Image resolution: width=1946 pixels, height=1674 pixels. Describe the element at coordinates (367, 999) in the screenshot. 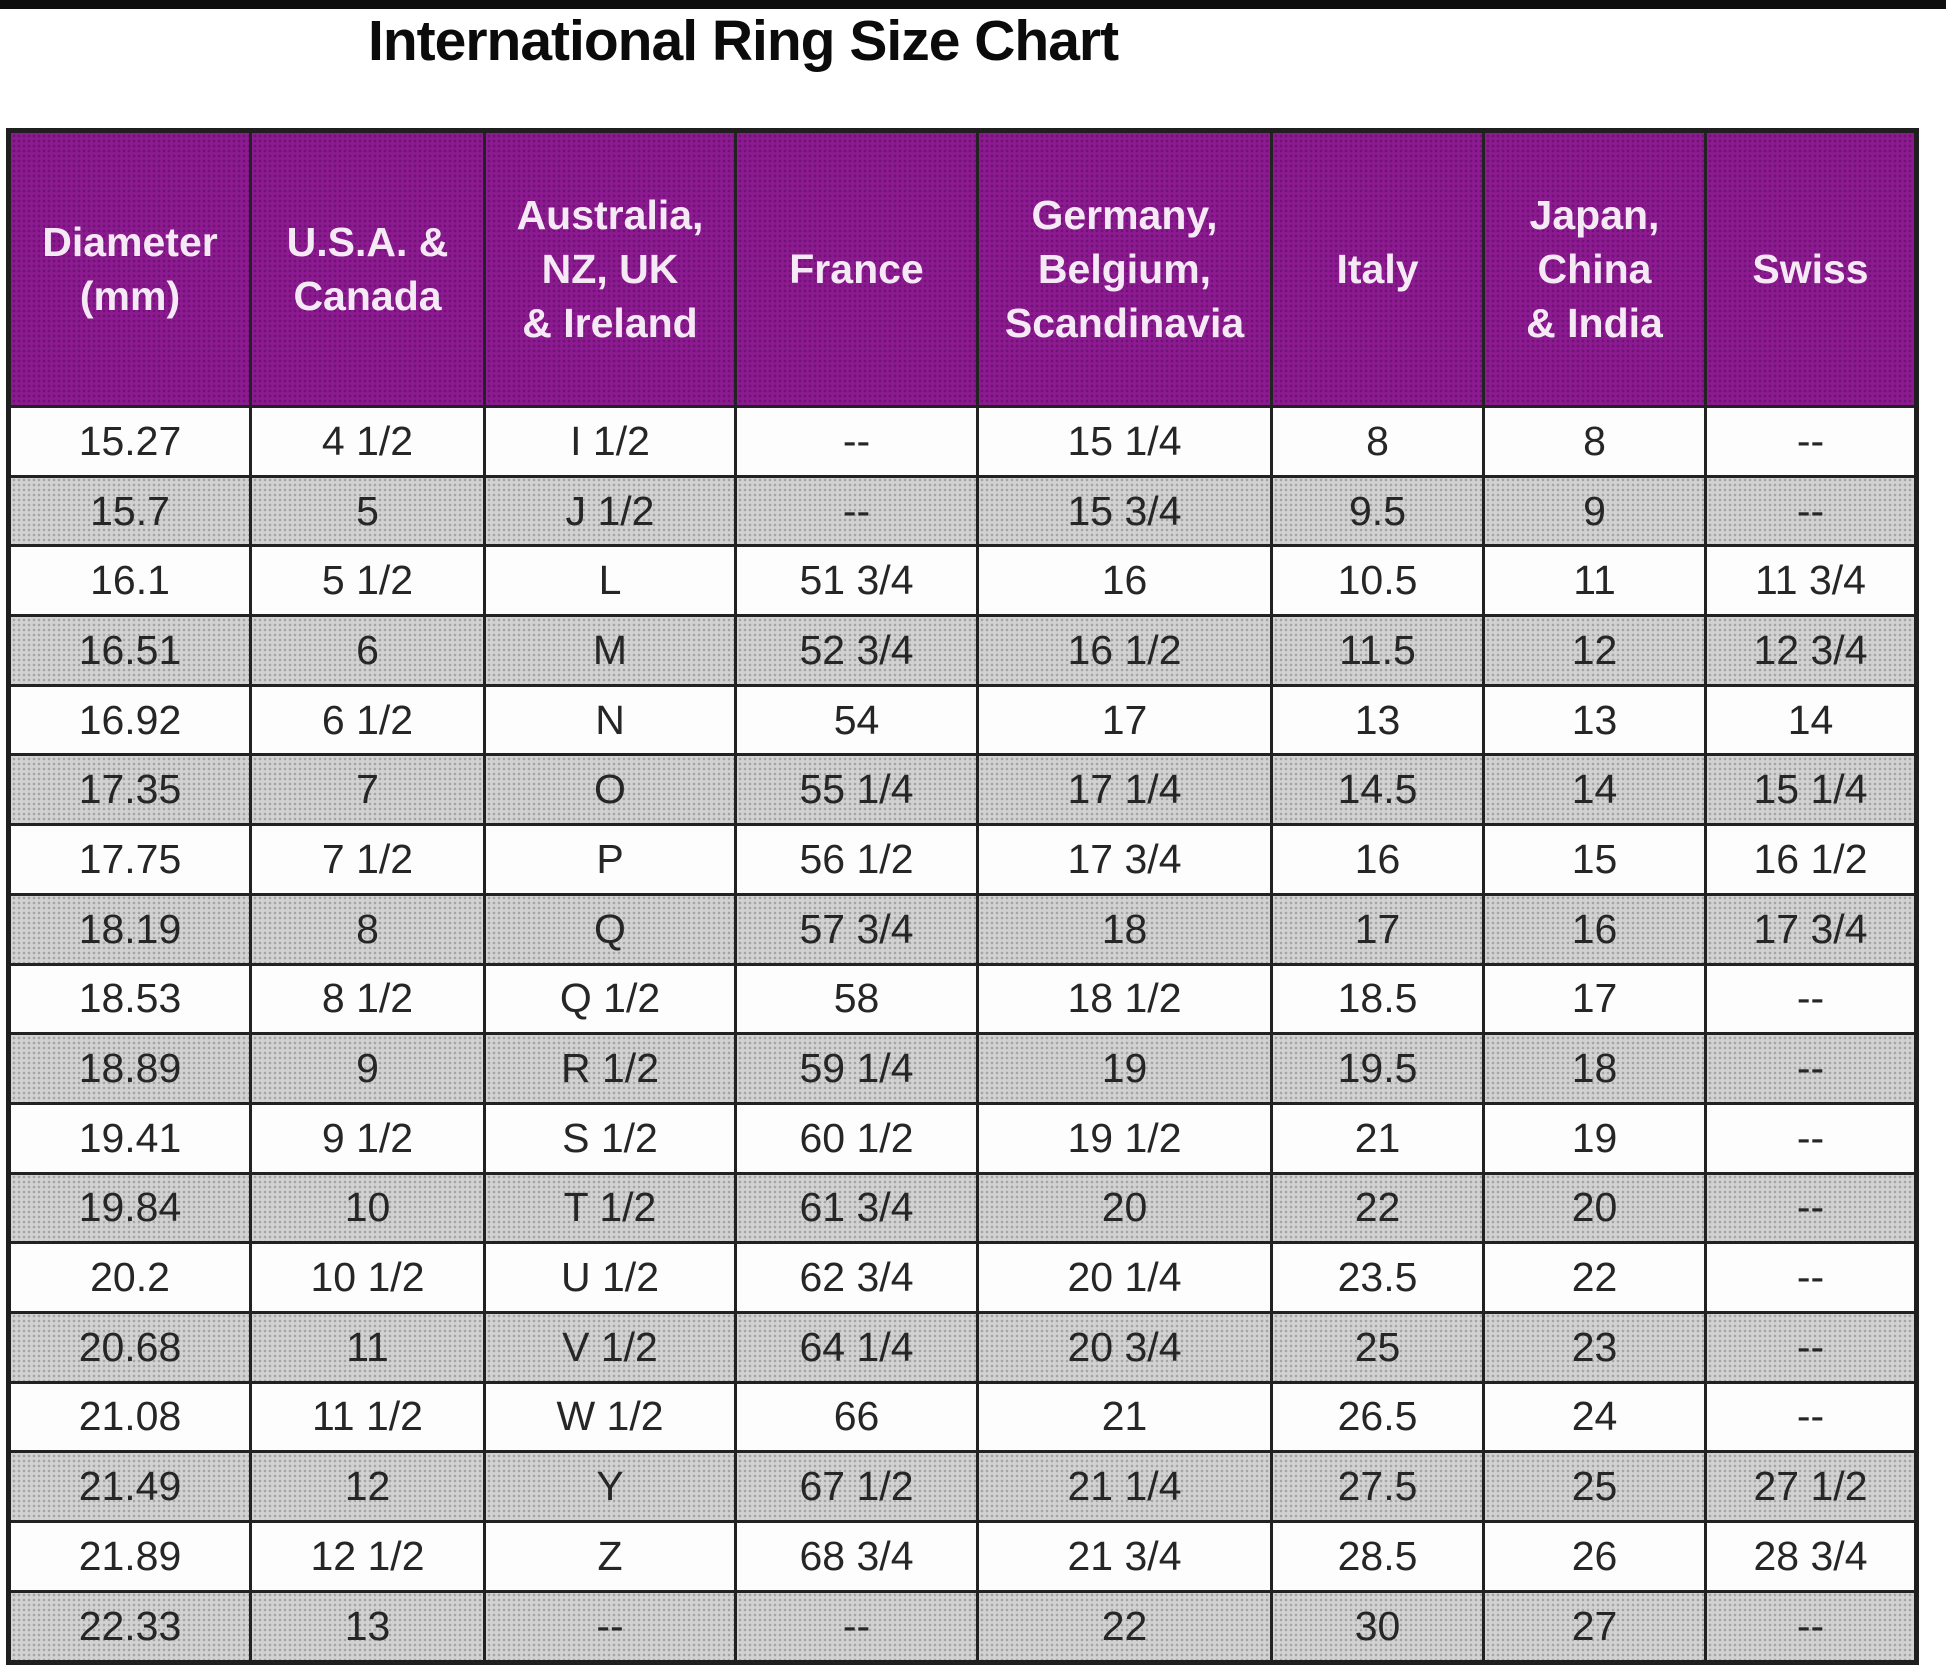

I see `table-cell: 8 1/2` at that location.